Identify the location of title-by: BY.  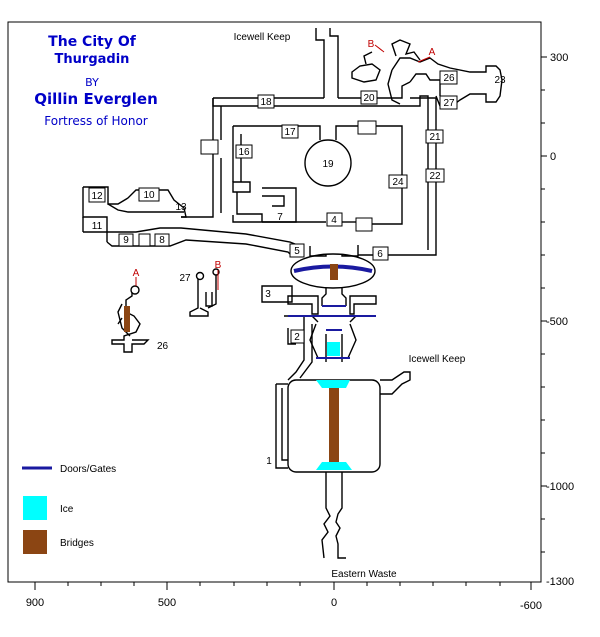
(92, 82).